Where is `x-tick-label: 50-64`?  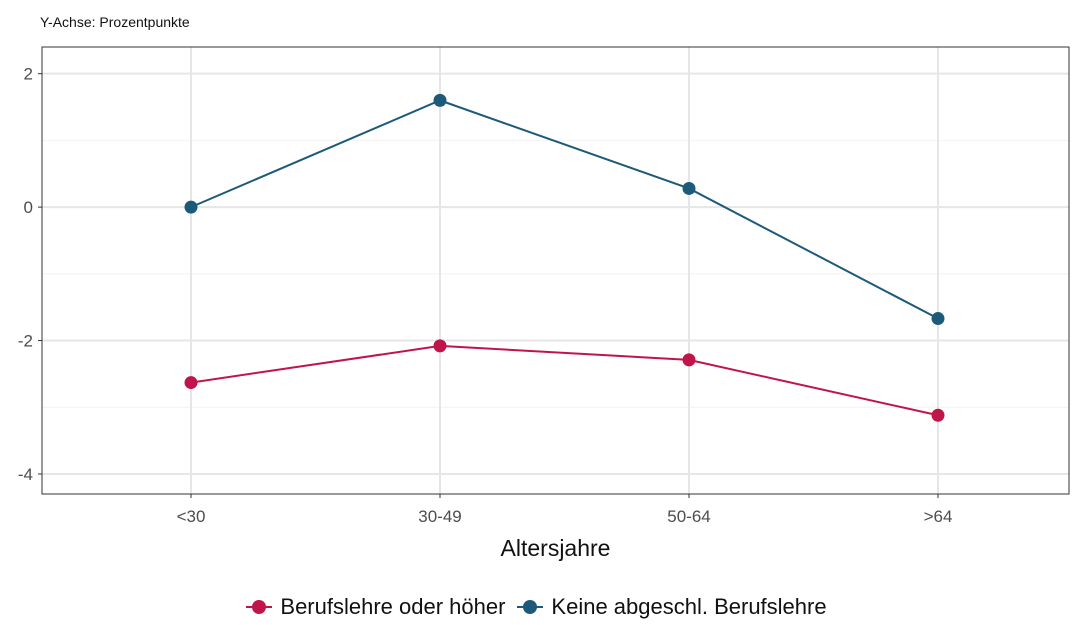 x-tick-label: 50-64 is located at coordinates (688, 516).